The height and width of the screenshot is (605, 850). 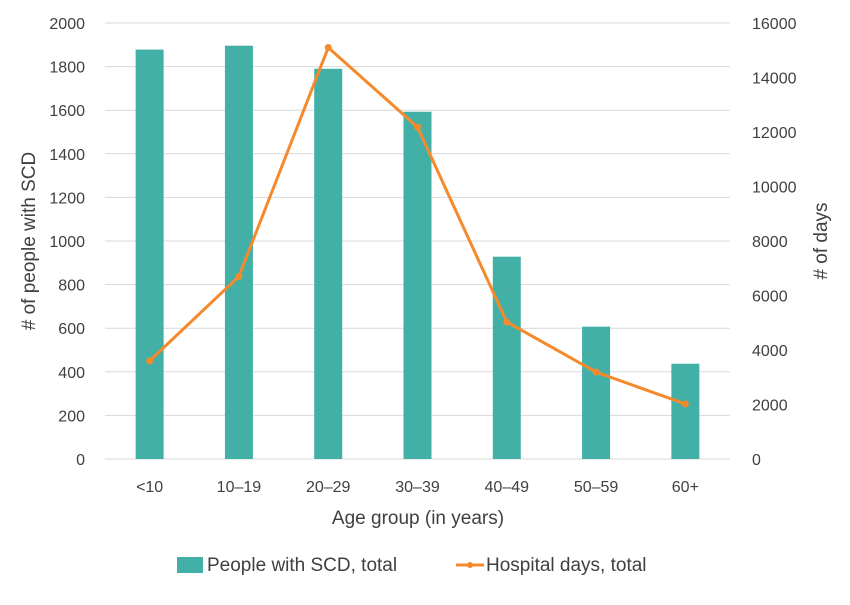 I want to click on x-tick-label: 30–39, so click(x=417, y=487).